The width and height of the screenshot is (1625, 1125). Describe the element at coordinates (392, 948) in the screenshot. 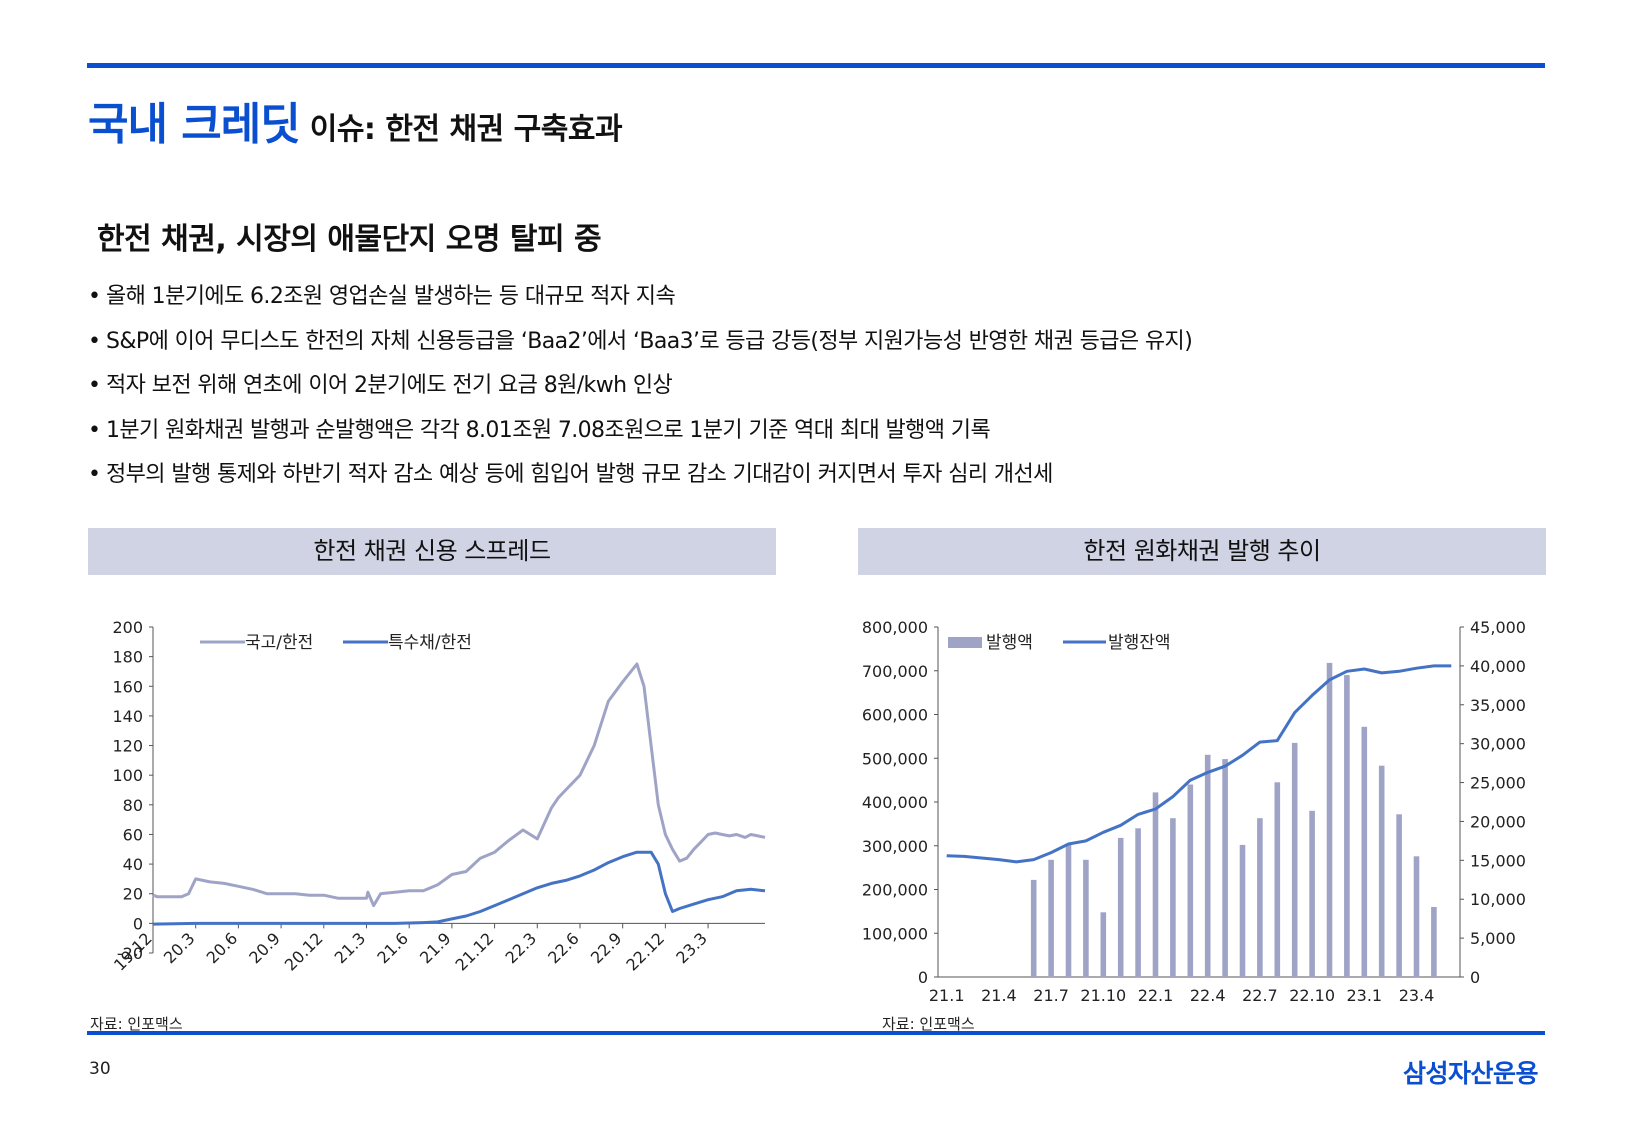

I see `x-tick-label: 21.6` at that location.